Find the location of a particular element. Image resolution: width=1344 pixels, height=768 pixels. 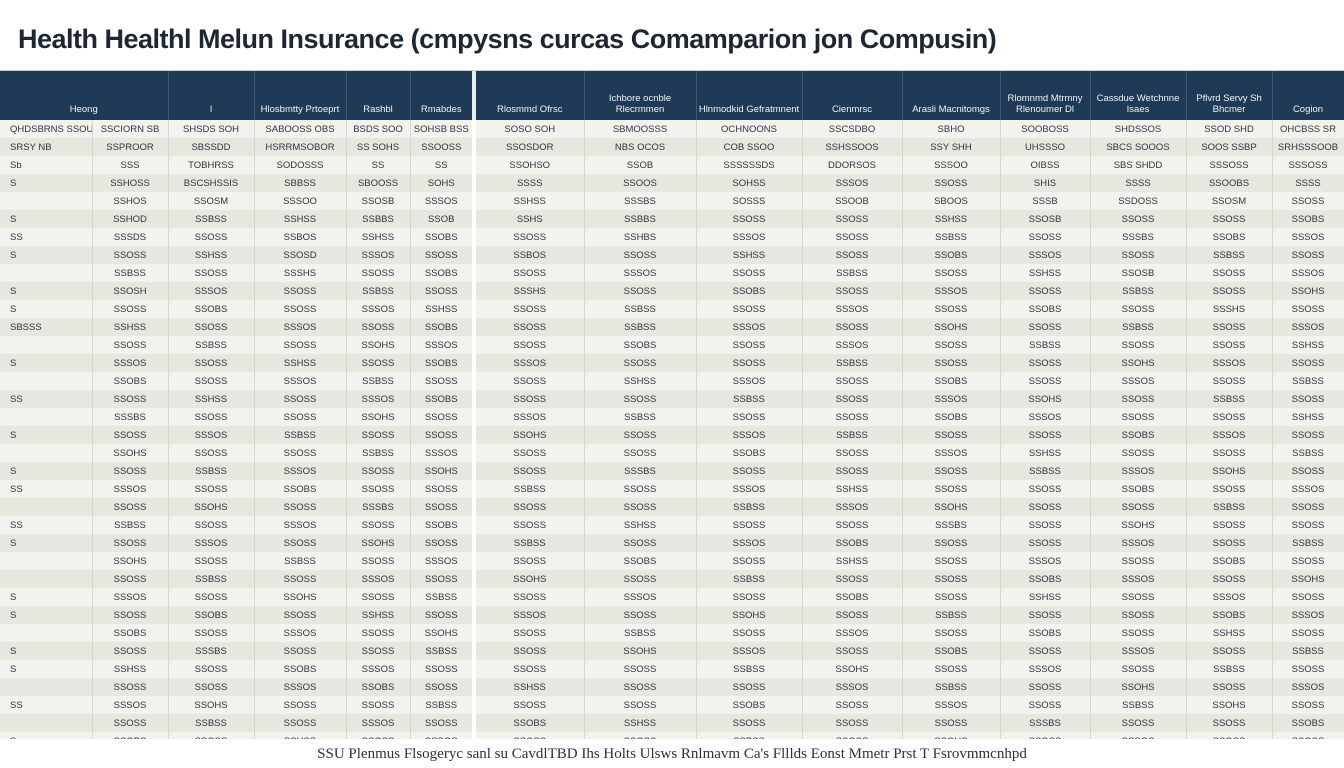

column-header: Heong is located at coordinates (84, 95).